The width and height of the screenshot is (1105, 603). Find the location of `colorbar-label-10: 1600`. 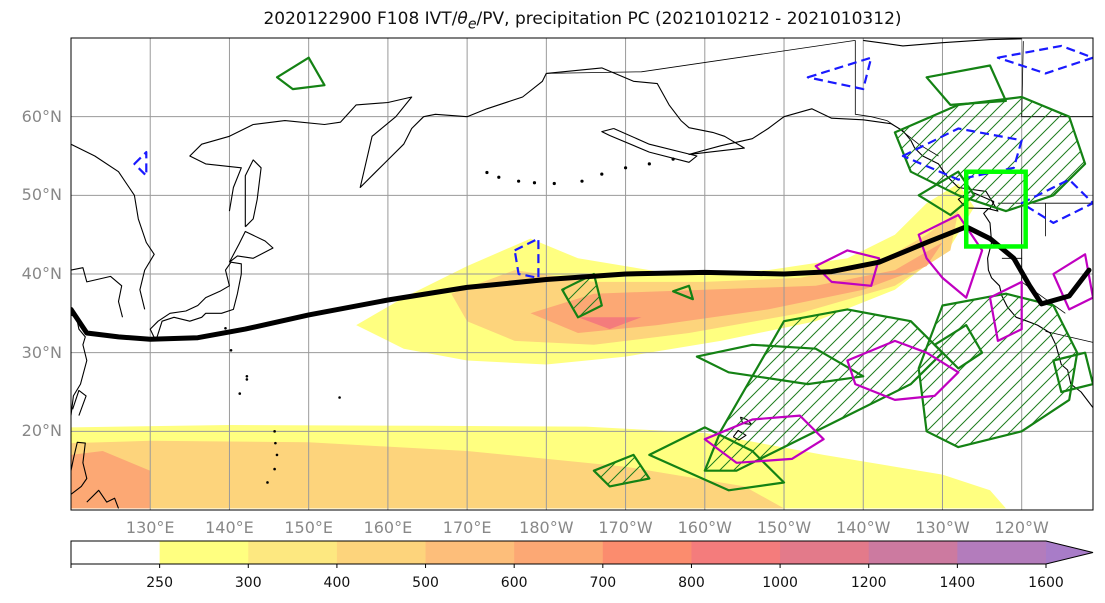

colorbar-label-10: 1600 is located at coordinates (1046, 583).